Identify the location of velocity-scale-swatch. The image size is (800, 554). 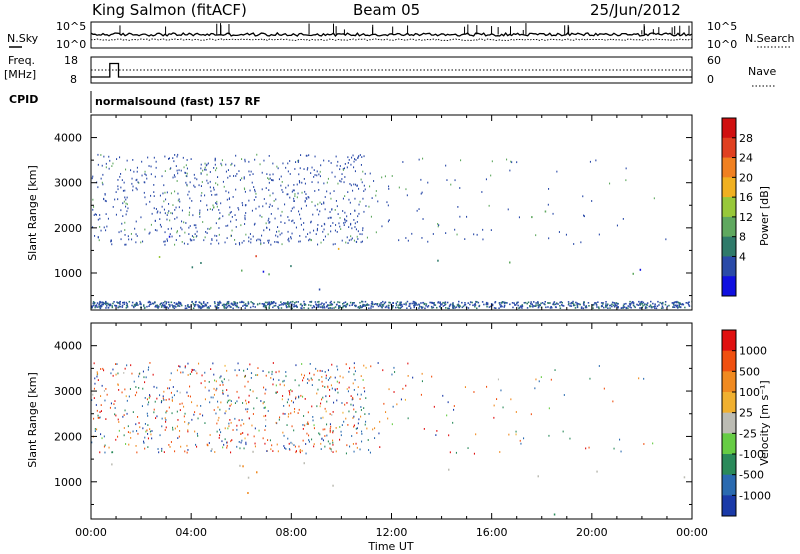
(729, 382).